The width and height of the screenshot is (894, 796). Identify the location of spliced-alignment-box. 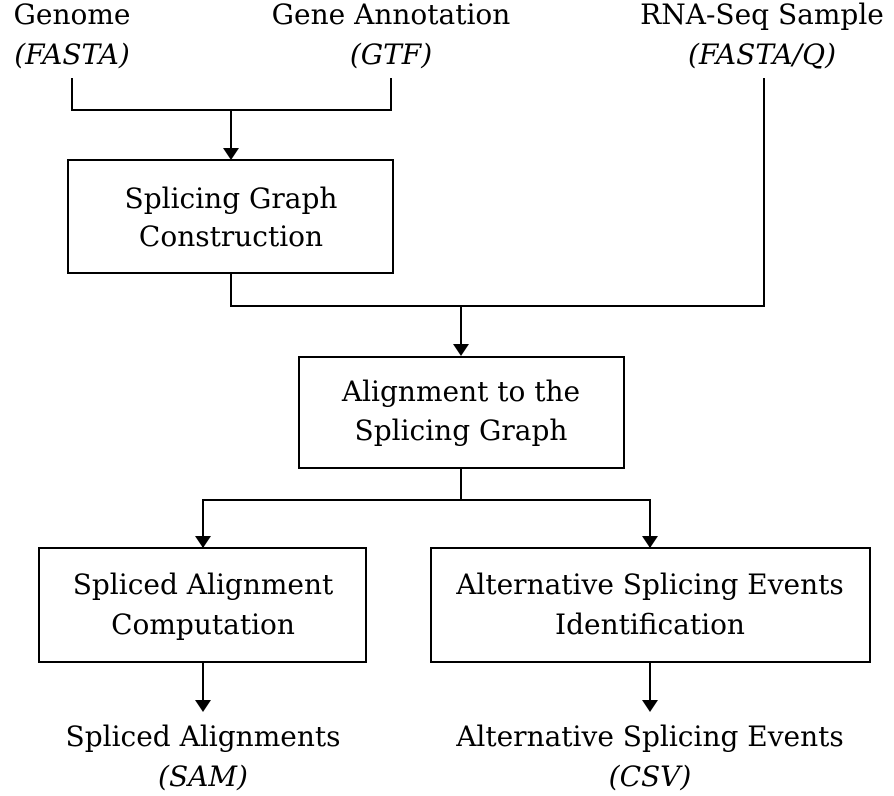
(202, 605).